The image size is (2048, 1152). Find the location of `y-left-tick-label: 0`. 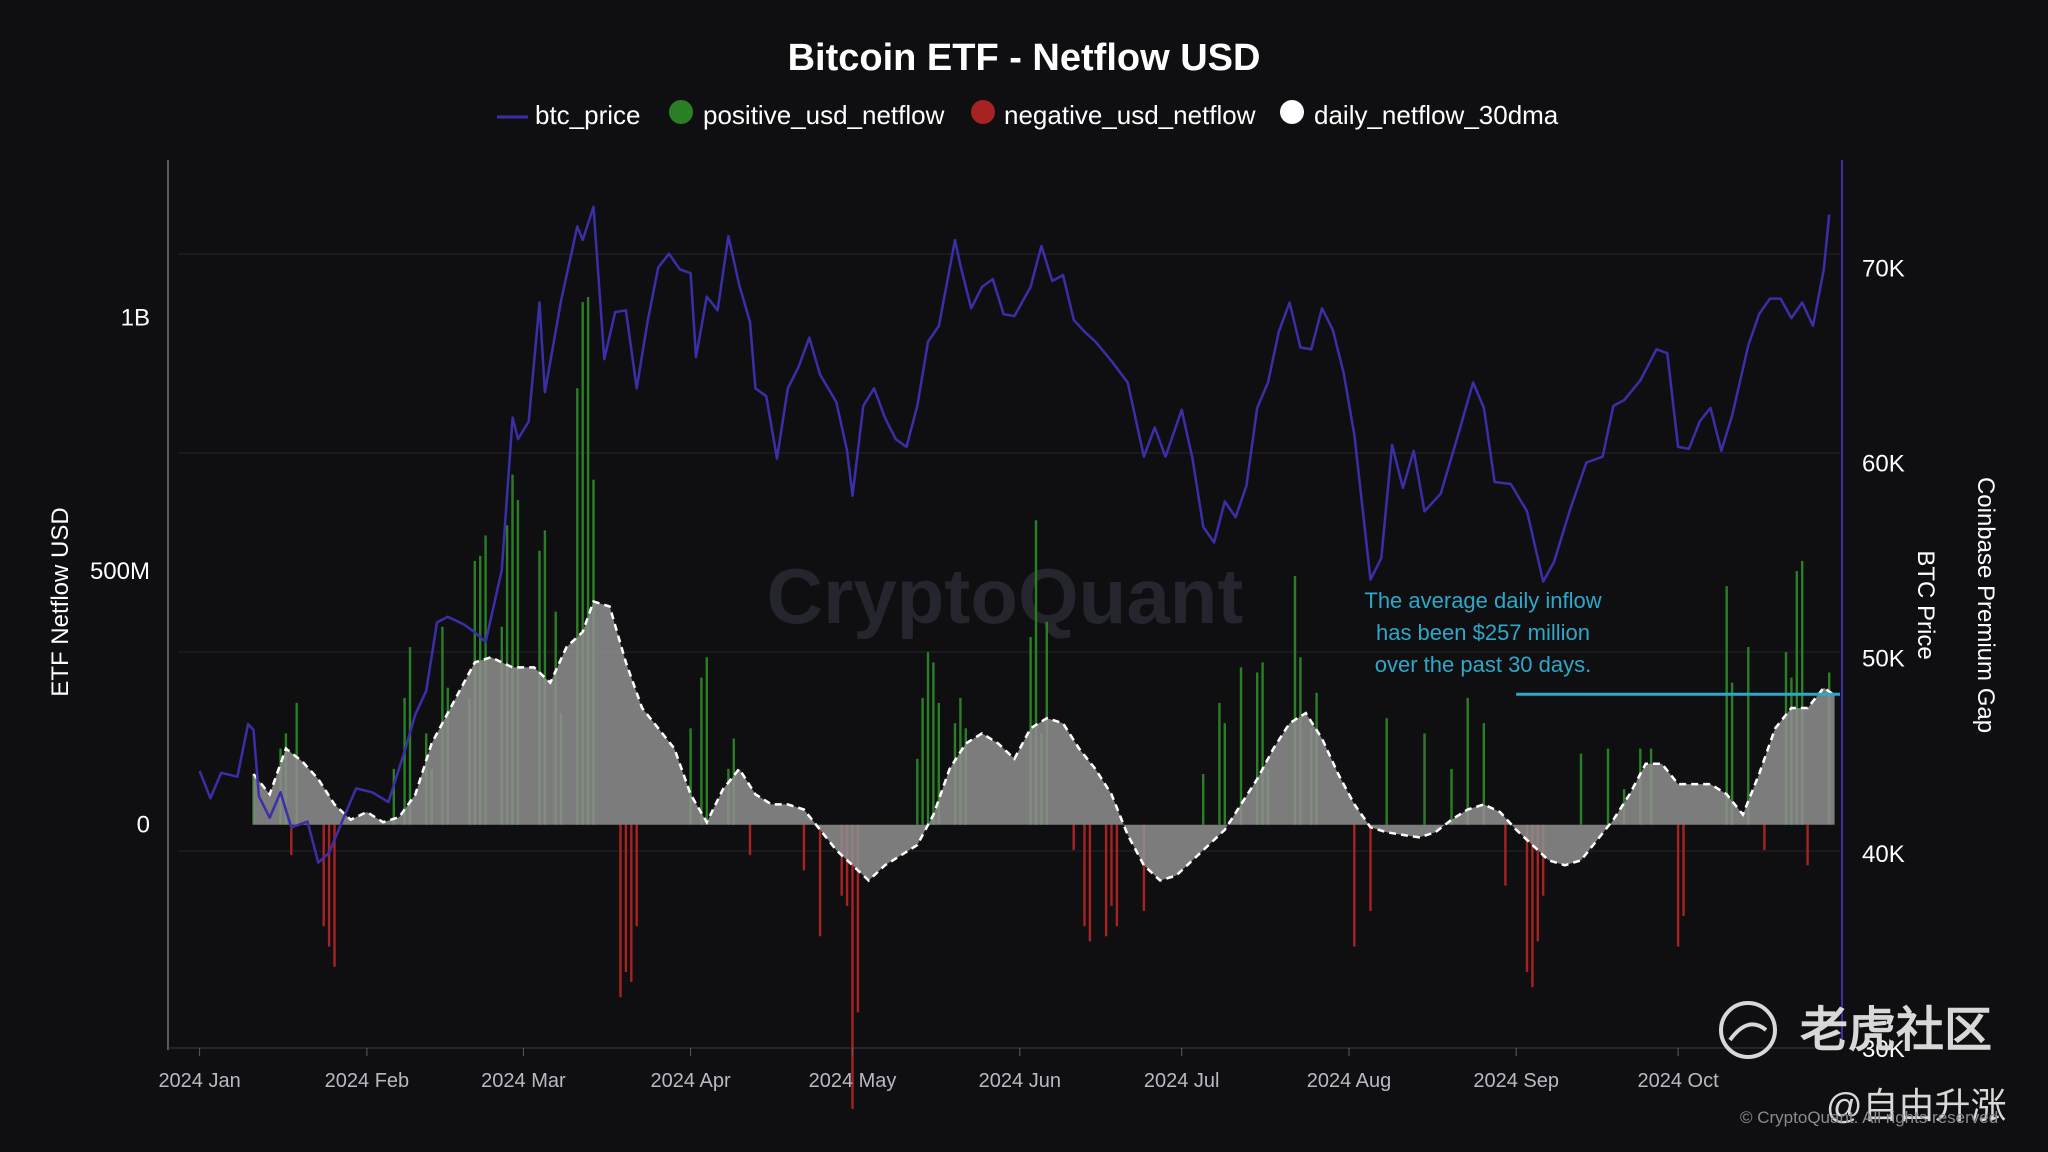

y-left-tick-label: 0 is located at coordinates (143, 825).